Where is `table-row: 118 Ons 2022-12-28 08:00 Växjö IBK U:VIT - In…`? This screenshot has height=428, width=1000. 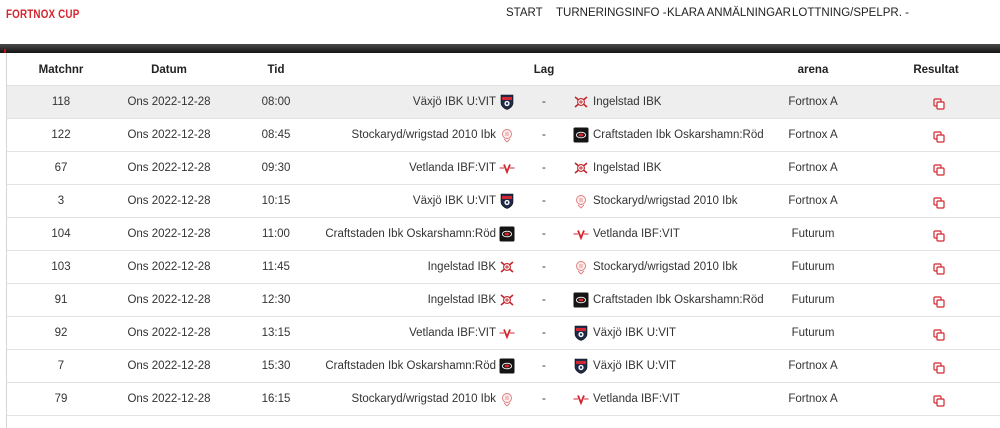 table-row: 118 Ons 2022-12-28 08:00 Växjö IBK U:VIT - In… is located at coordinates (503, 102).